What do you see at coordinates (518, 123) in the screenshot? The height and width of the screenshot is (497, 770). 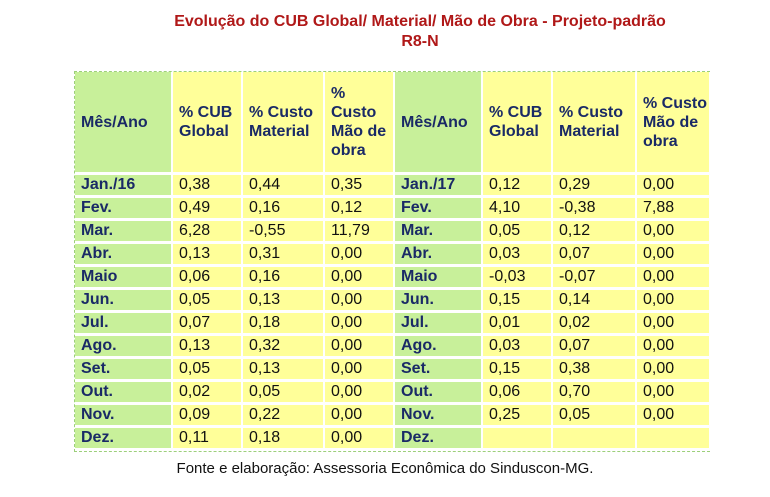 I see `header-cub-global-2: % CUB Global` at bounding box center [518, 123].